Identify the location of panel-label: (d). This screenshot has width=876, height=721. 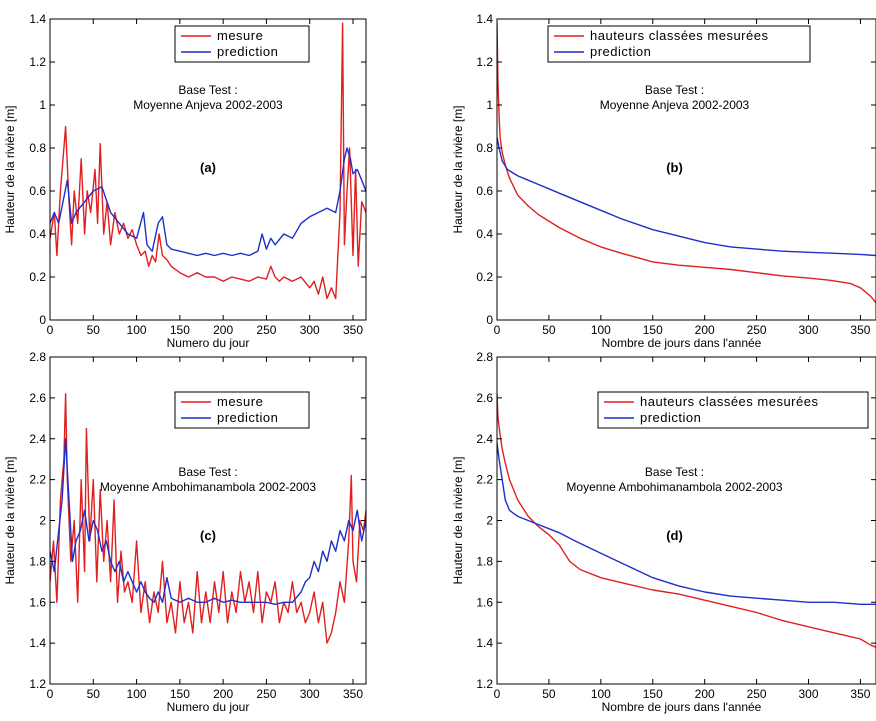
(674, 535).